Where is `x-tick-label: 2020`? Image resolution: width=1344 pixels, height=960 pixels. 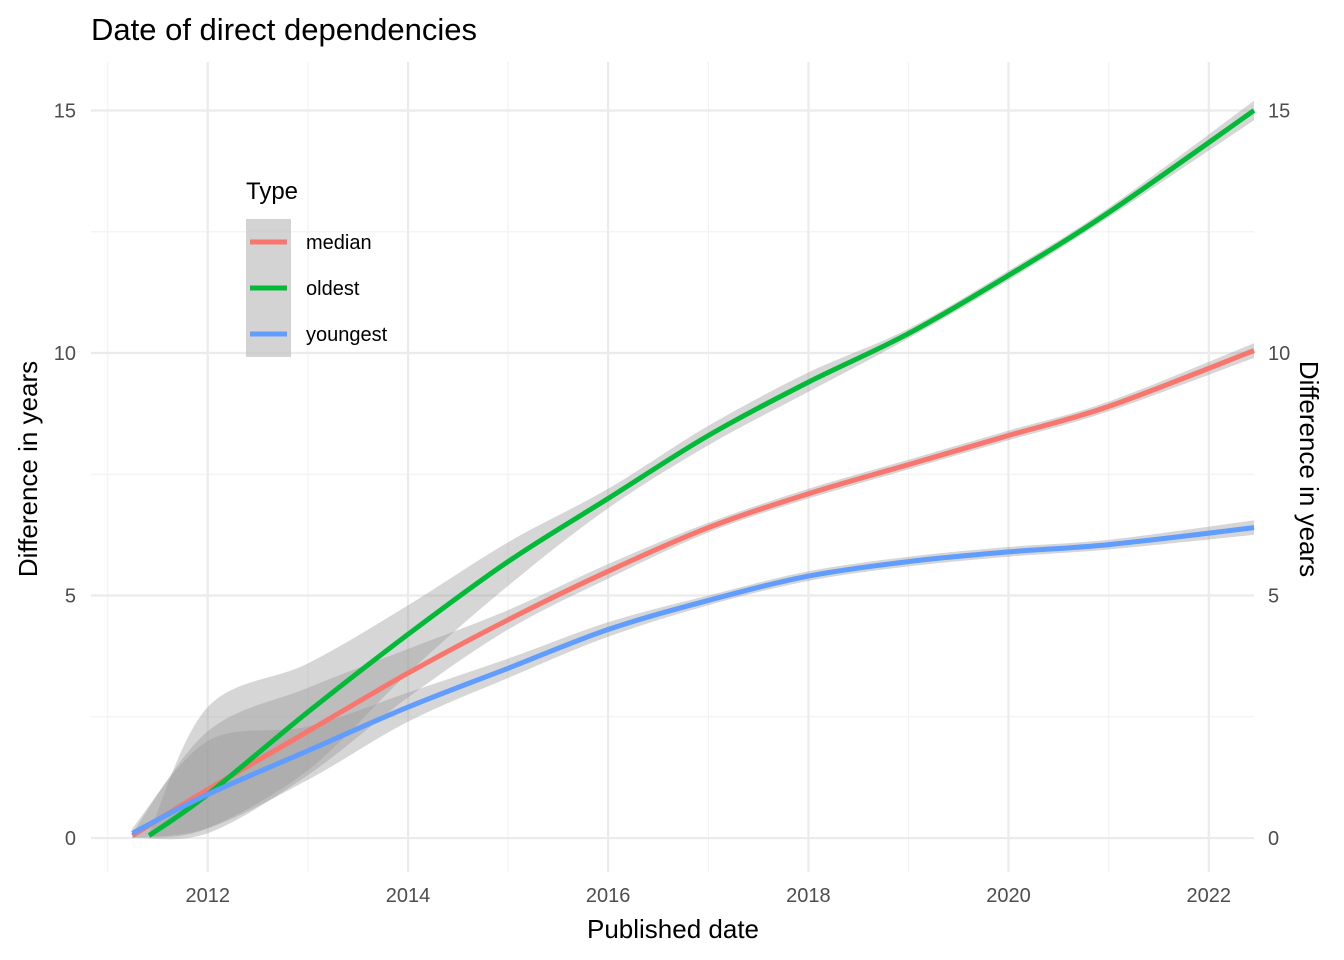 x-tick-label: 2020 is located at coordinates (1008, 896).